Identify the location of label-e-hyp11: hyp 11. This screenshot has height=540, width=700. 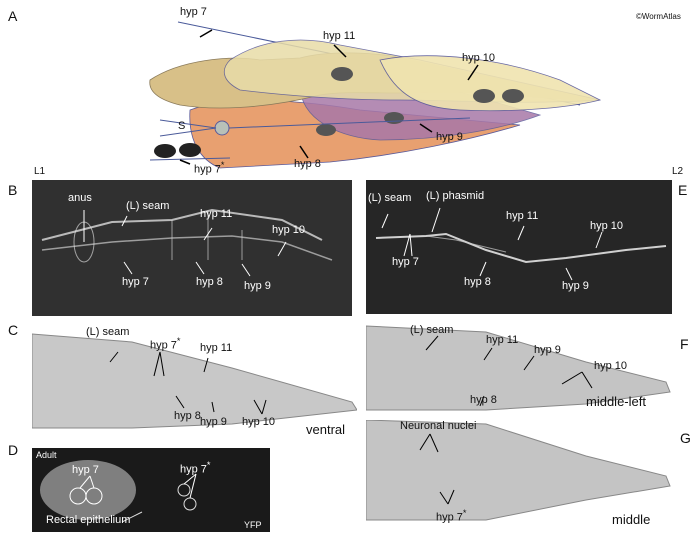
(522, 216).